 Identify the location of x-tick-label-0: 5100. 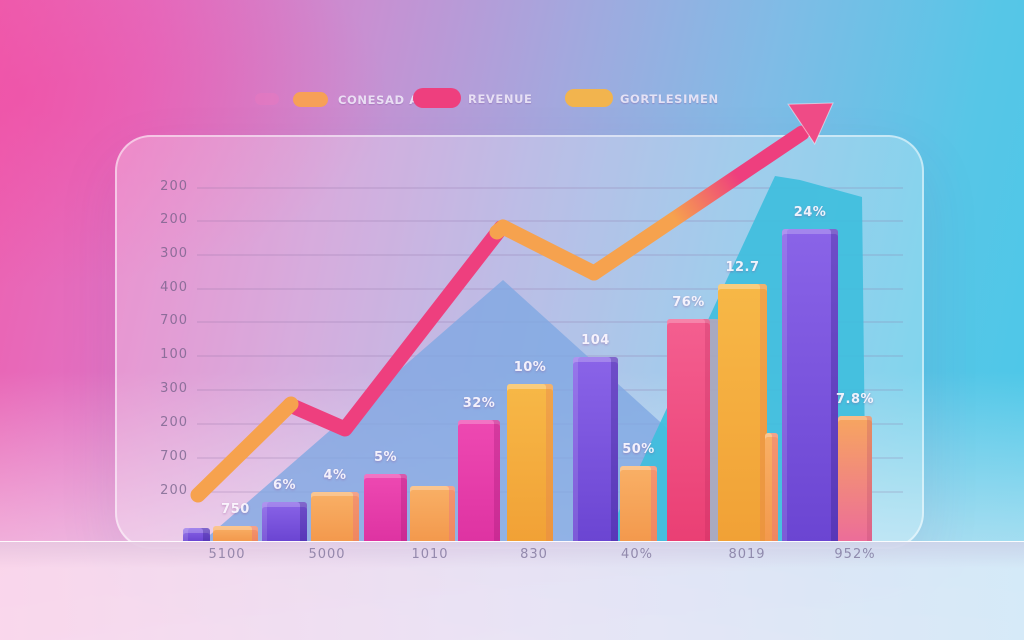
(227, 554).